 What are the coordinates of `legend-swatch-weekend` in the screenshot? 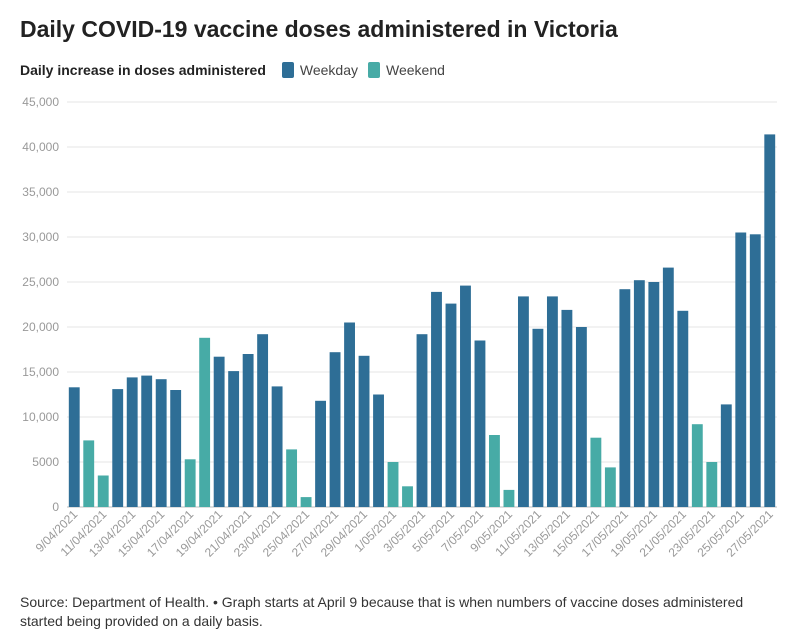 It's located at (374, 70).